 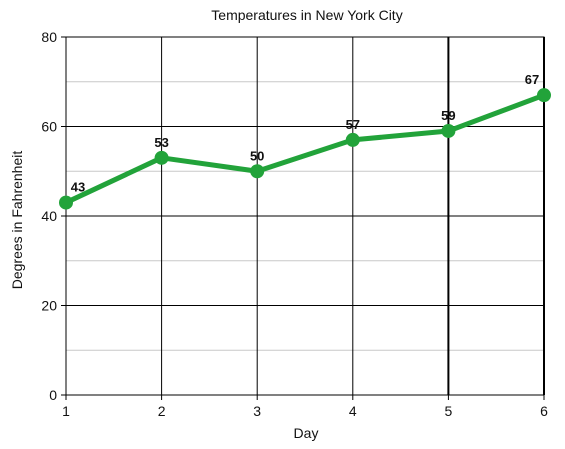 I want to click on x-tick-label: 4, so click(x=353, y=411).